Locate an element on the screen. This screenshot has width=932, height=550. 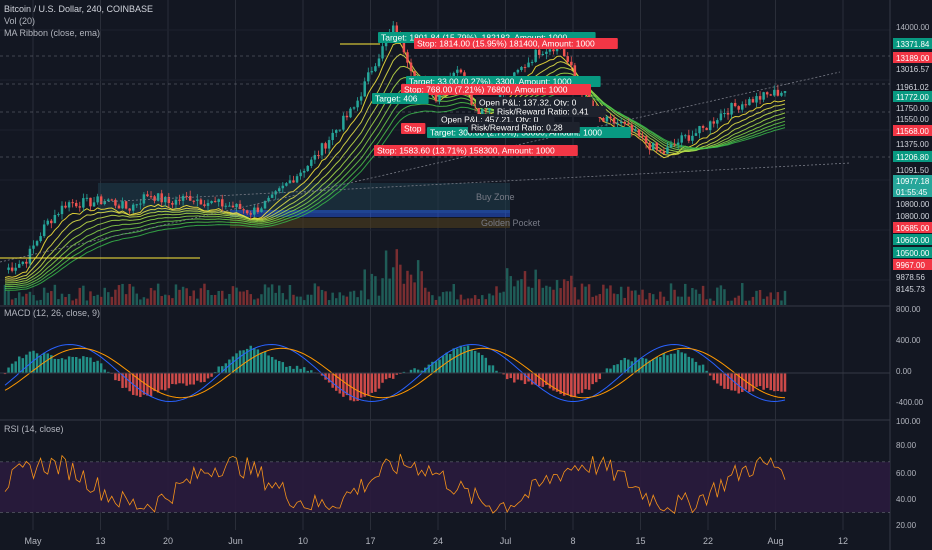
rsi-axis-label: 60.00 is located at coordinates (906, 473).